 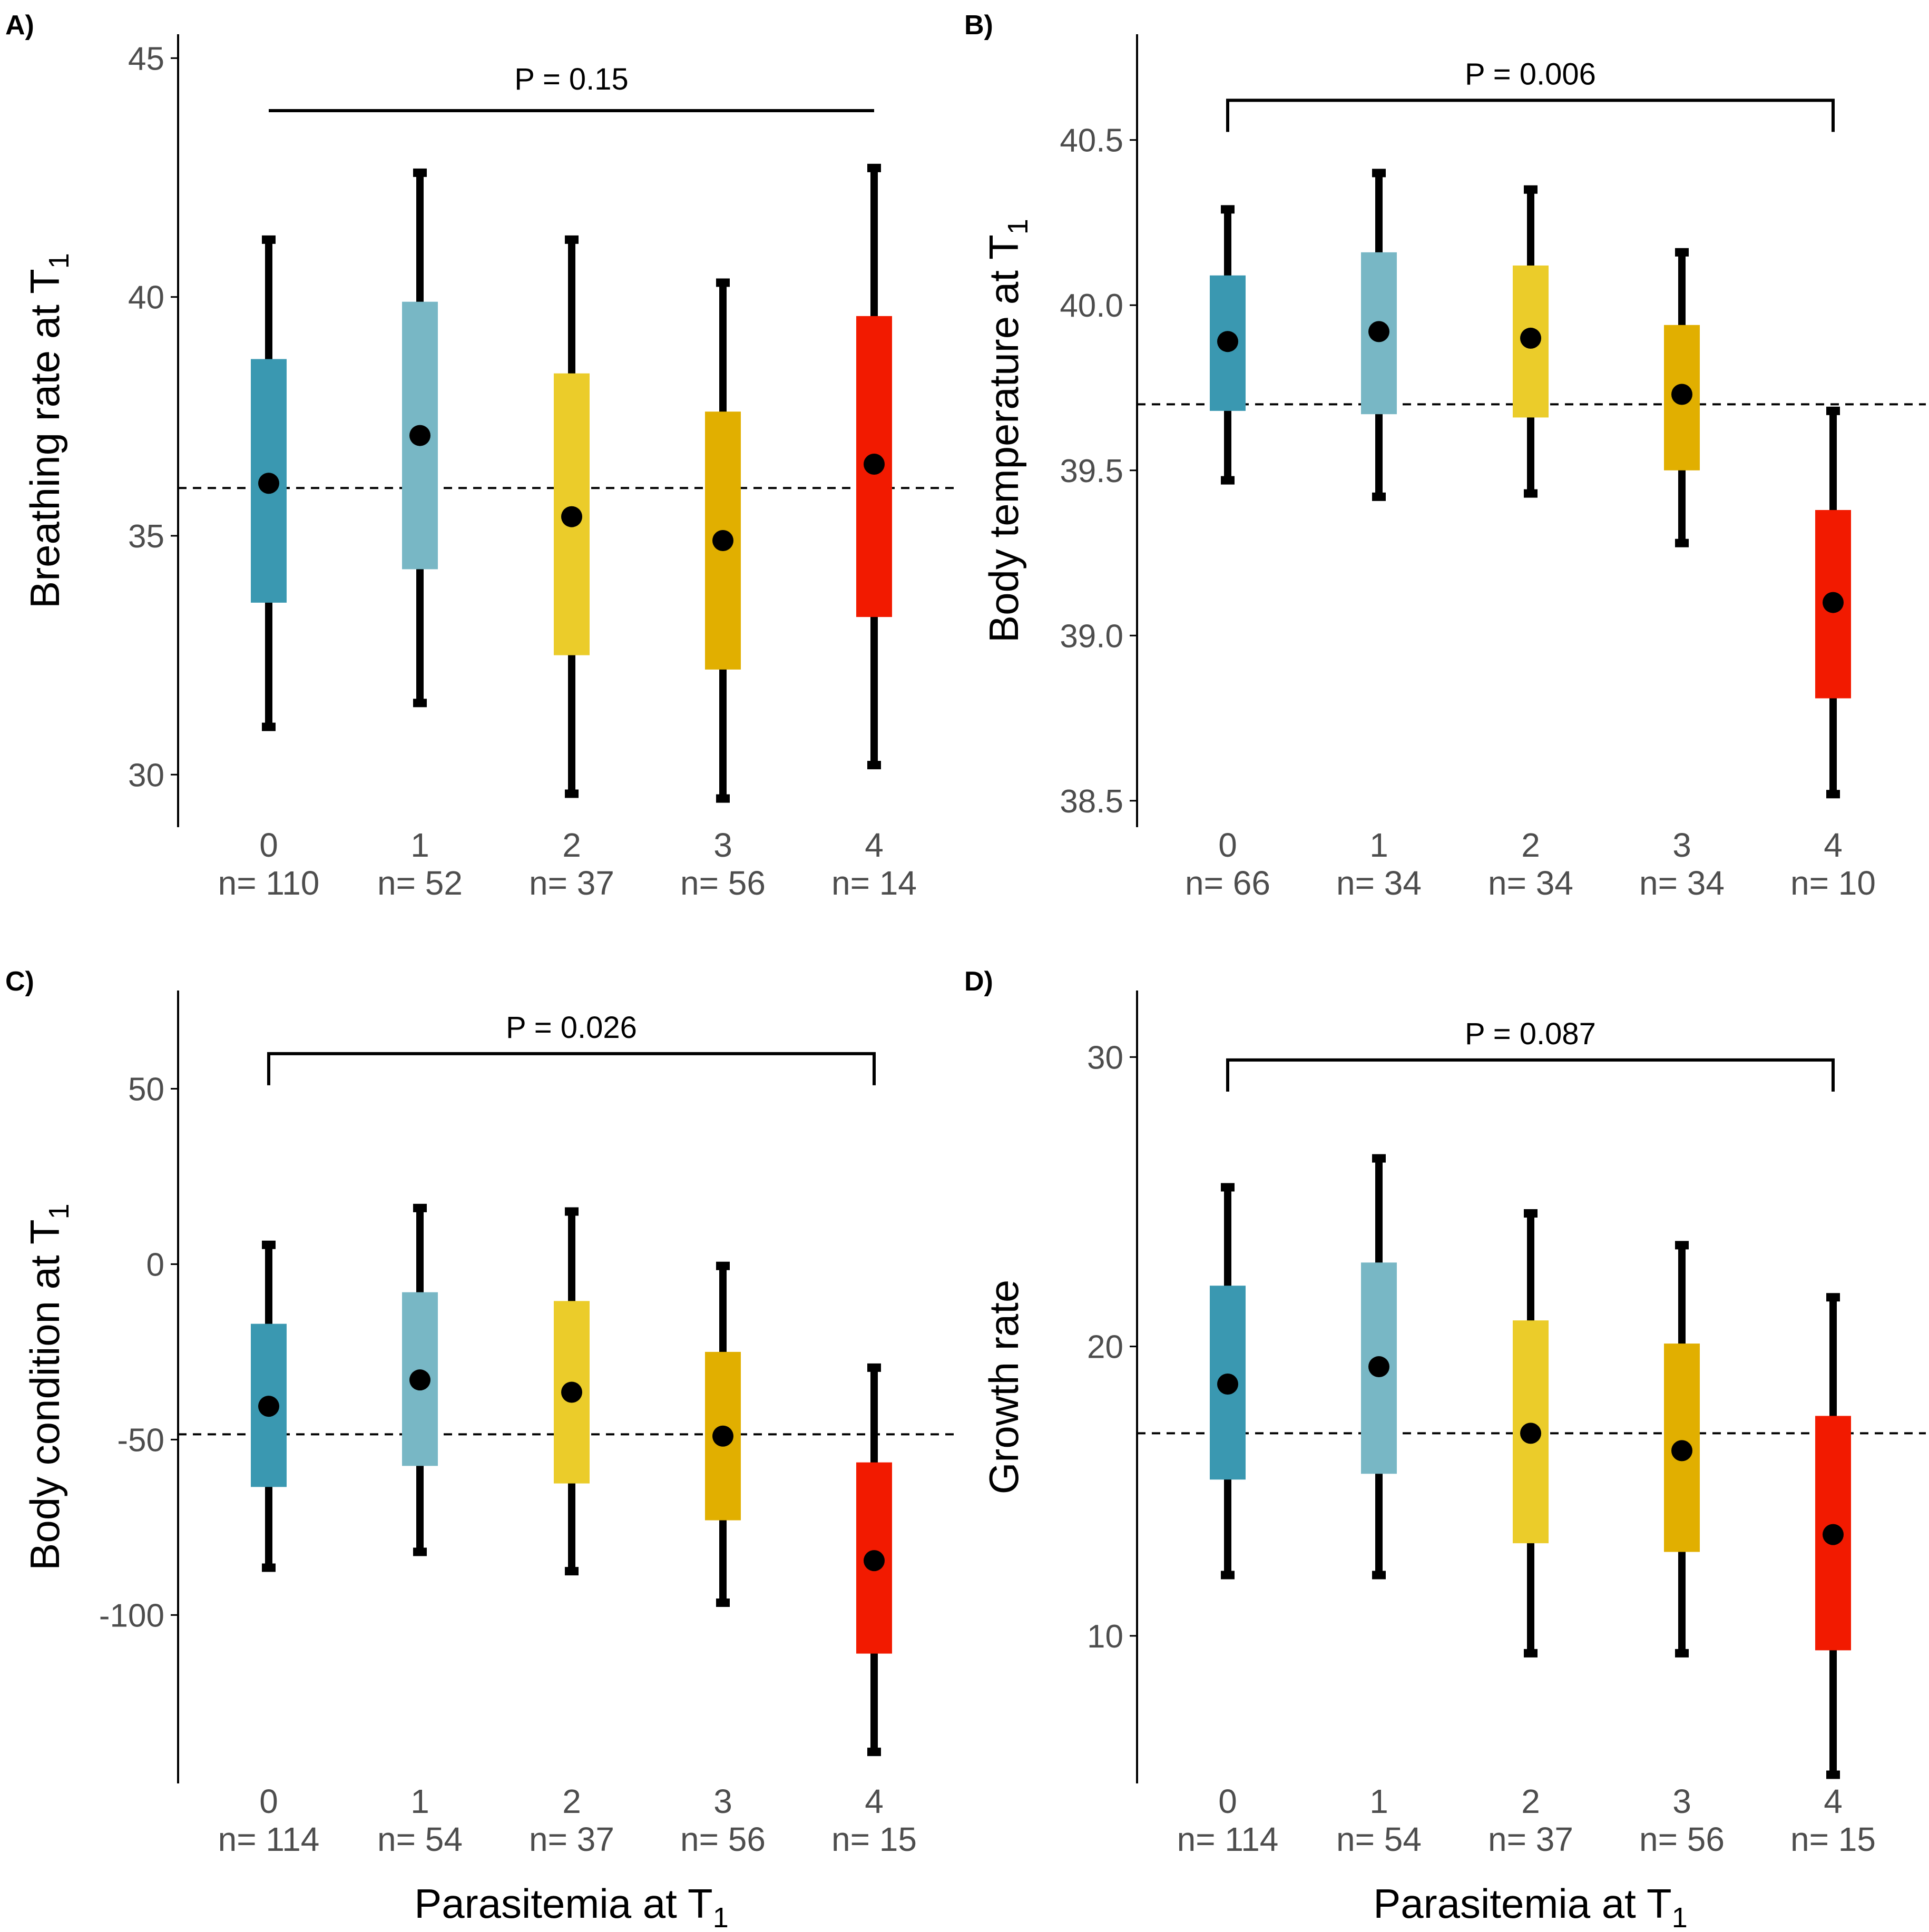 I want to click on sample-size-label: n= 110, so click(x=269, y=883).